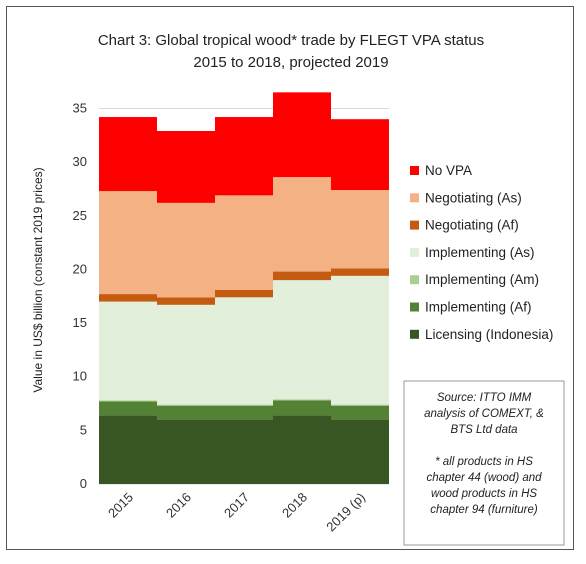  What do you see at coordinates (80, 107) in the screenshot?
I see `y-tick-label: 35` at bounding box center [80, 107].